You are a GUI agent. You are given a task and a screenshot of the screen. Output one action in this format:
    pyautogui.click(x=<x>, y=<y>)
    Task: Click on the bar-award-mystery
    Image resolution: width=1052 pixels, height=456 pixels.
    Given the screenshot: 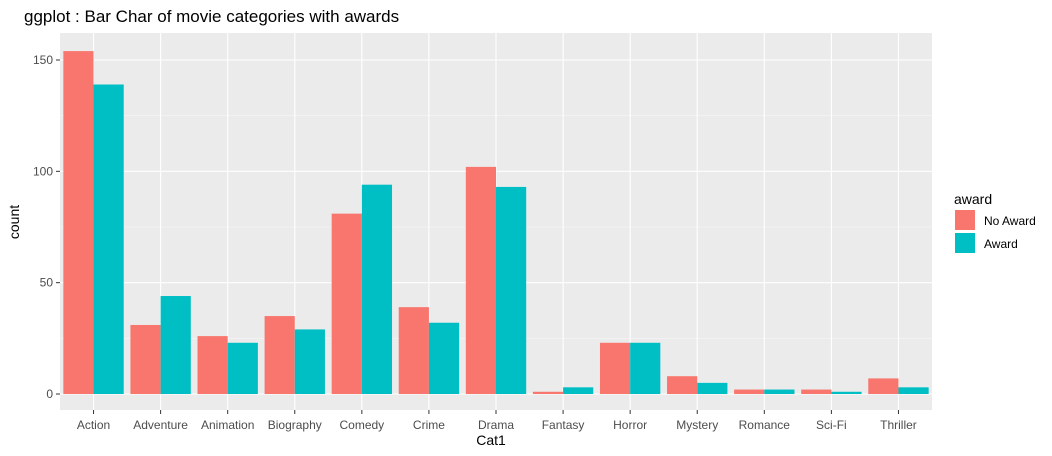 What is the action you would take?
    pyautogui.click(x=712, y=388)
    